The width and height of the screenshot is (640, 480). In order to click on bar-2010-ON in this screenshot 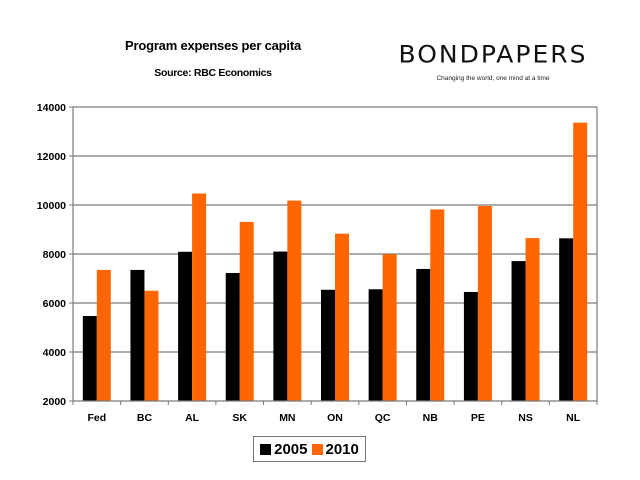, I will do `click(342, 317)`.